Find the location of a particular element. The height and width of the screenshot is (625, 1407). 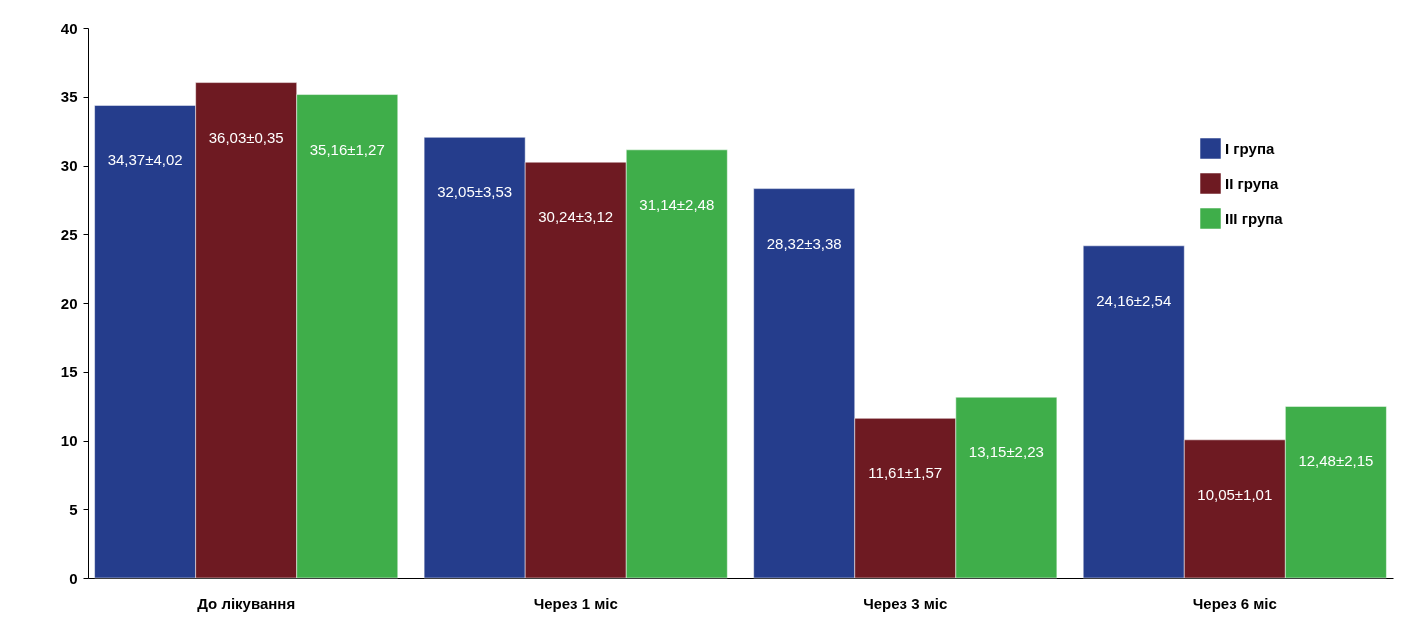

data-label: 10,05±1,01 is located at coordinates (1235, 494).